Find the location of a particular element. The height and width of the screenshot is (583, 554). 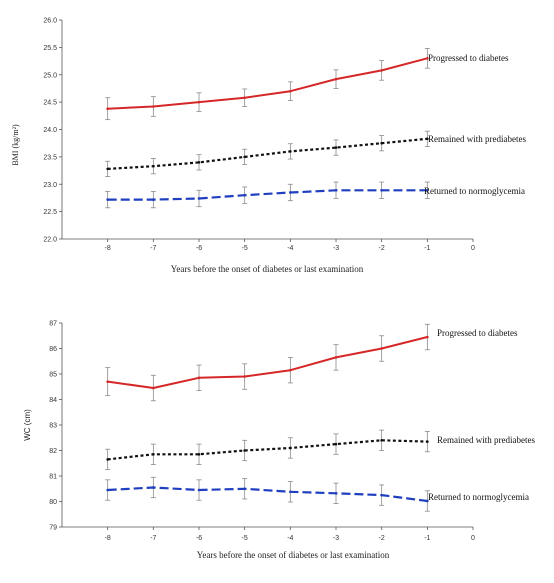

wc-series-diabetes is located at coordinates (267, 362).